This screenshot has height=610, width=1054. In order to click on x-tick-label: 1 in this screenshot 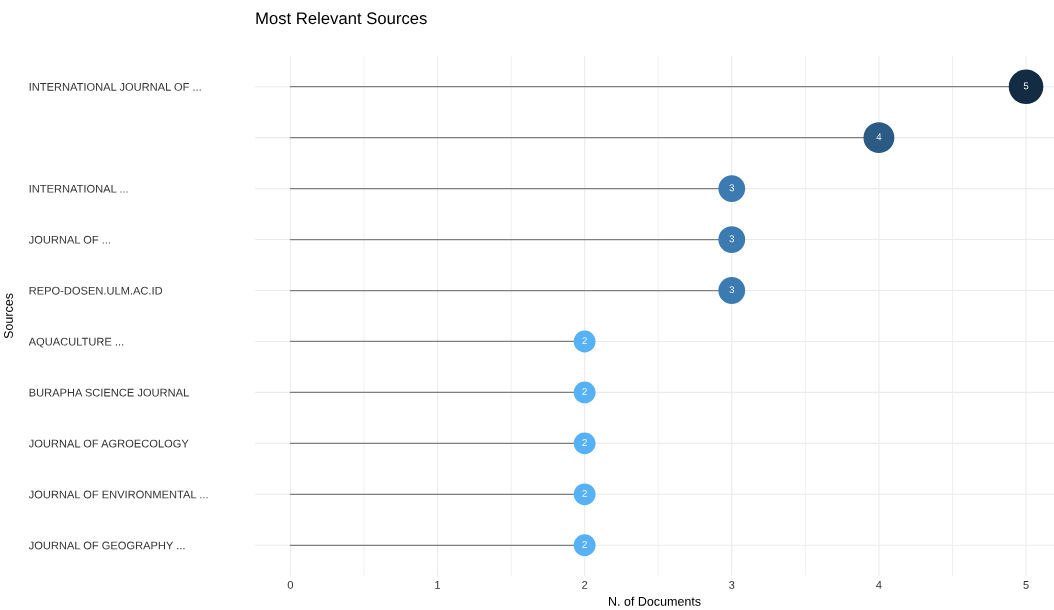, I will do `click(438, 585)`.